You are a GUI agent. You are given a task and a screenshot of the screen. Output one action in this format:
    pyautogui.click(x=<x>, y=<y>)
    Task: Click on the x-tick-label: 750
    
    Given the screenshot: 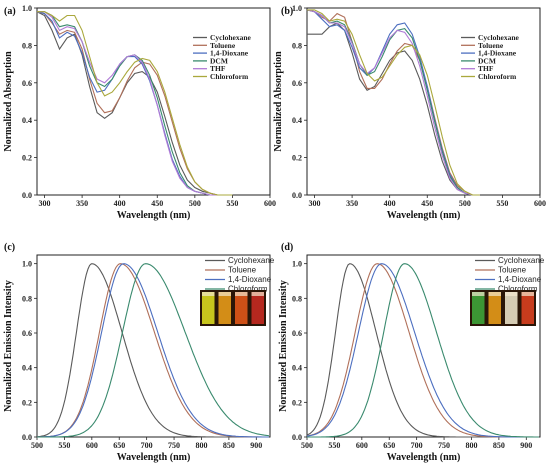 What is the action you would take?
    pyautogui.click(x=174, y=445)
    